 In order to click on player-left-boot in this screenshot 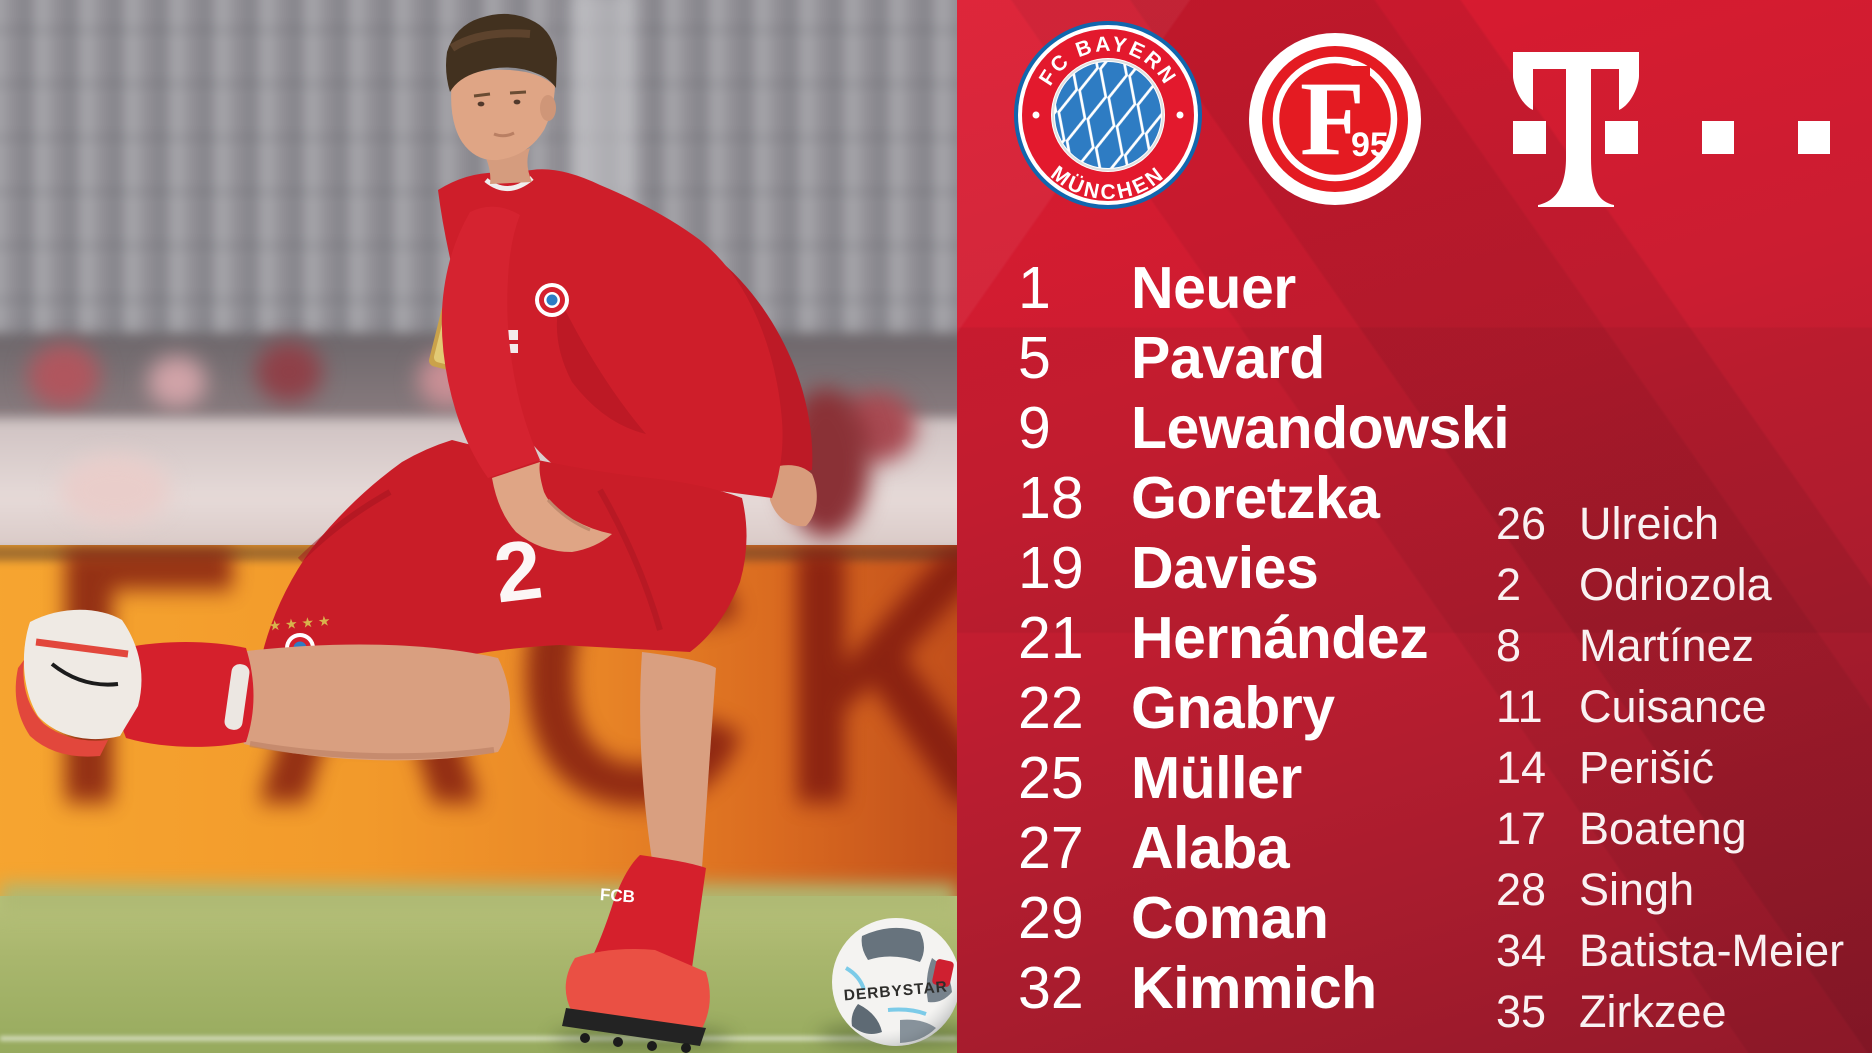, I will do `click(82, 674)`.